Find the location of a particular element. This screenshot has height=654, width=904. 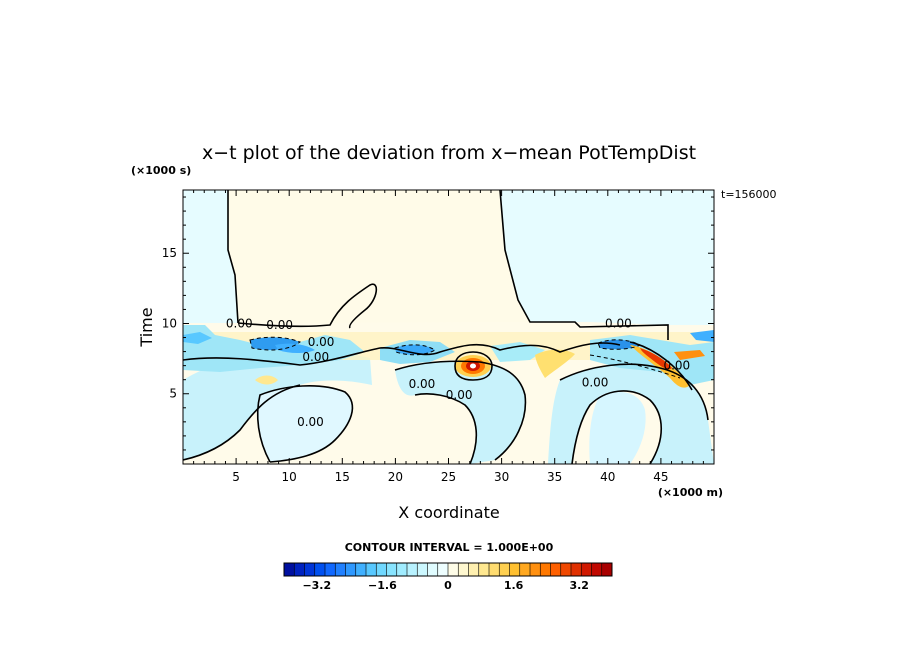

colorbar-tick-label: 1.6 is located at coordinates (514, 585).